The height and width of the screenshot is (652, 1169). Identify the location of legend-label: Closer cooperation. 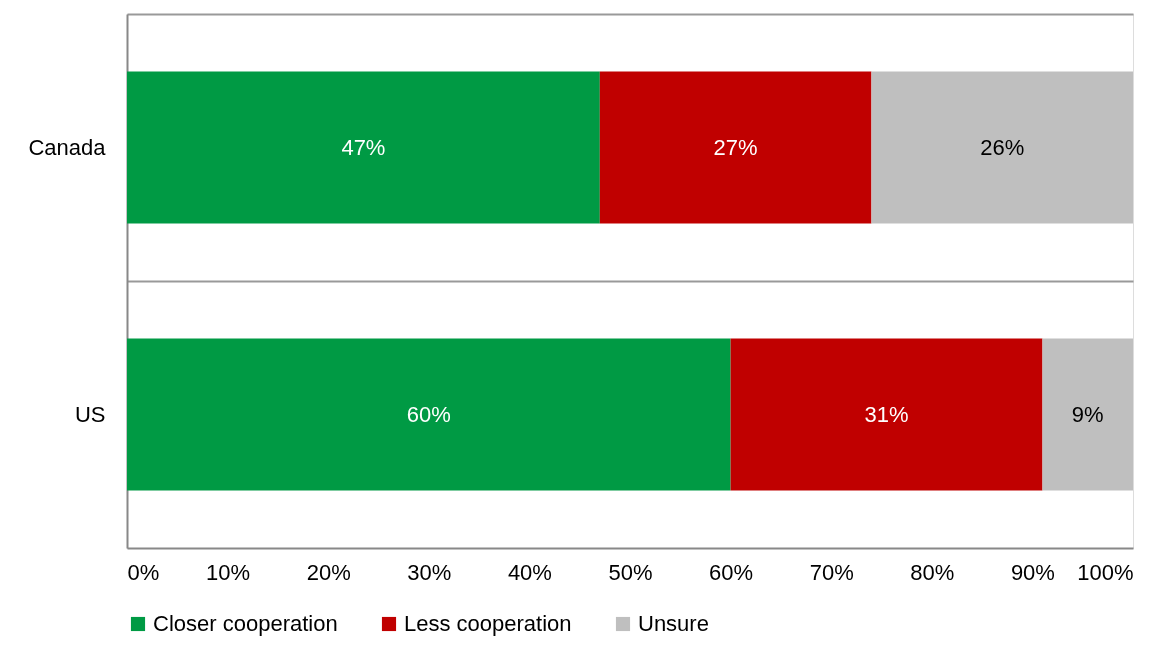
(245, 623).